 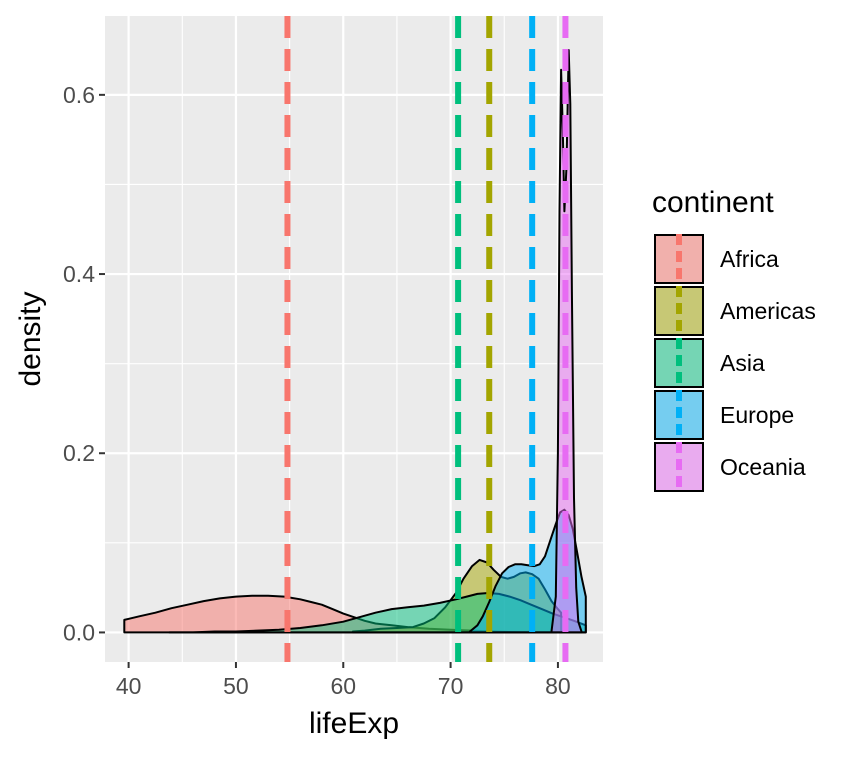 I want to click on y-tick-label: 0.2, so click(x=79, y=453).